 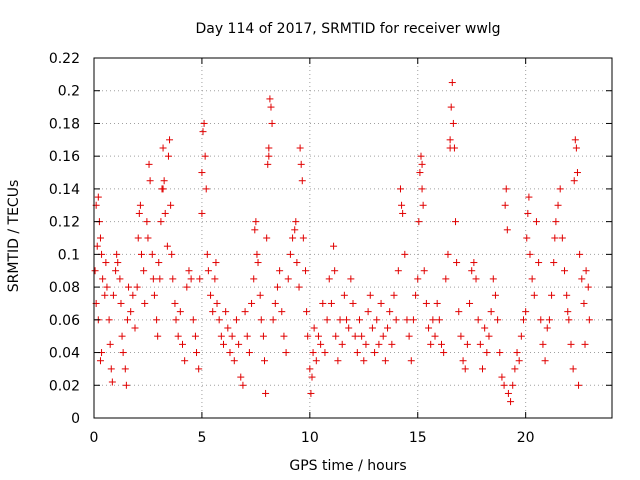 What do you see at coordinates (14, 236) in the screenshot?
I see `y-axis-label: SRMTID / TECUs` at bounding box center [14, 236].